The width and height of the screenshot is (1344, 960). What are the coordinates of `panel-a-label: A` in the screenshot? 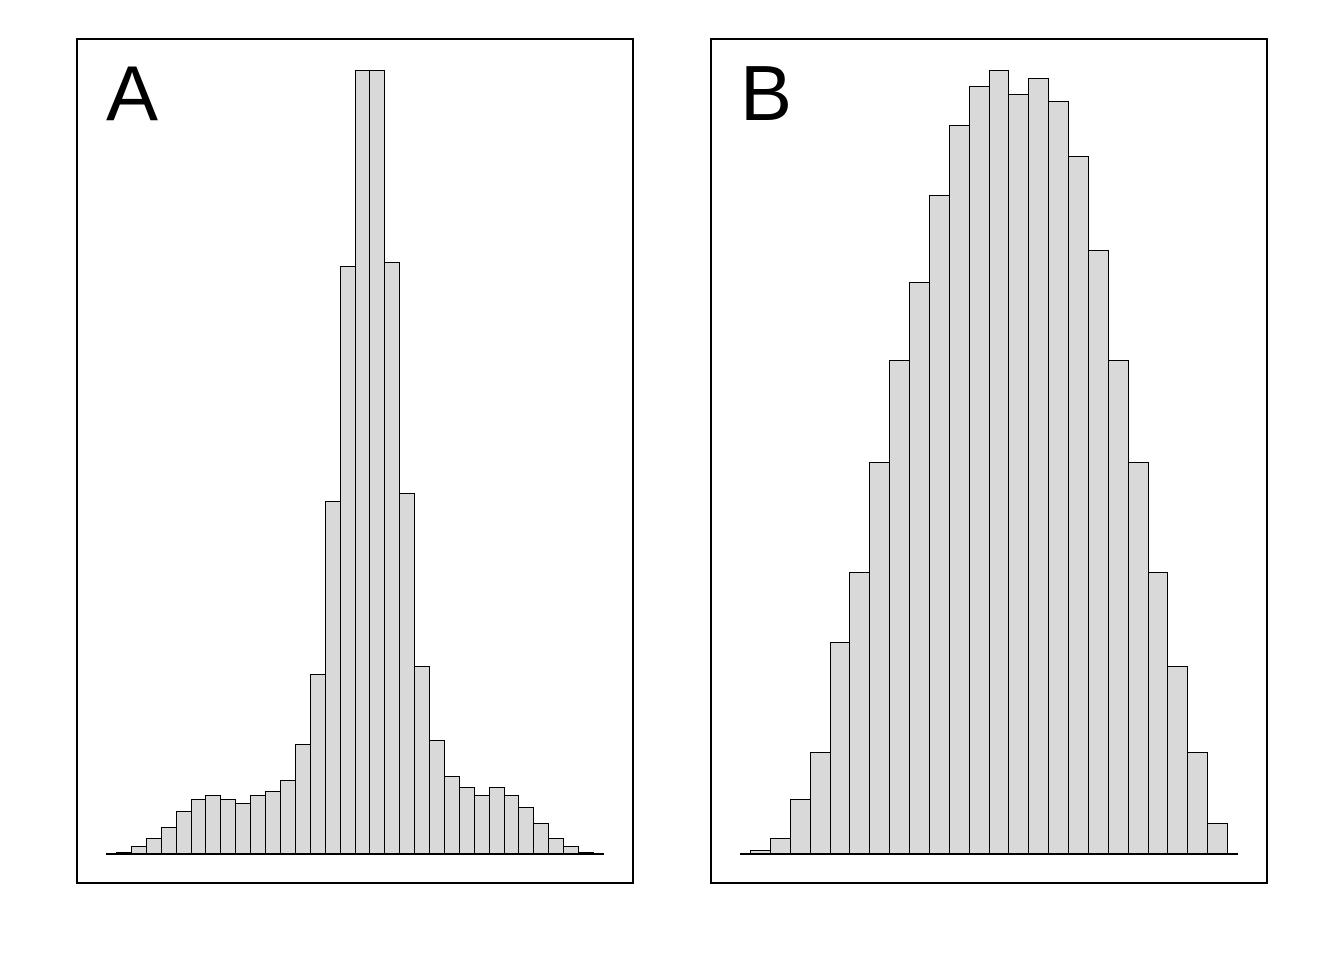 It's located at (132, 93).